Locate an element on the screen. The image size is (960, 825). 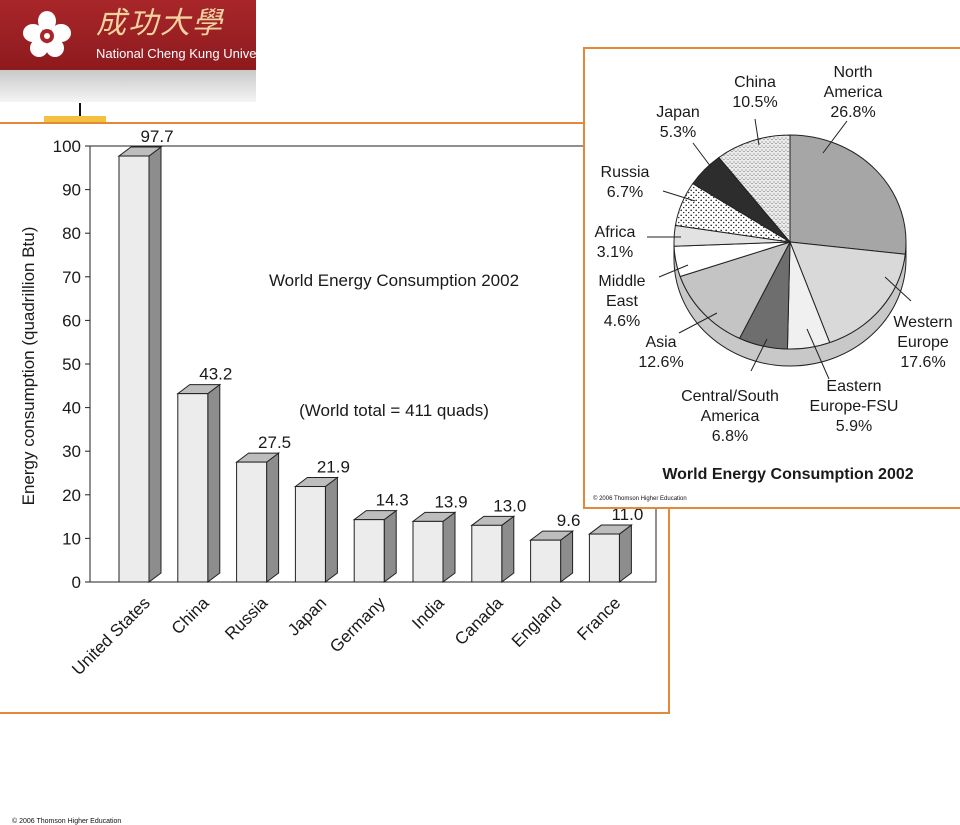
x-tick-label: India is located at coordinates (428, 613).